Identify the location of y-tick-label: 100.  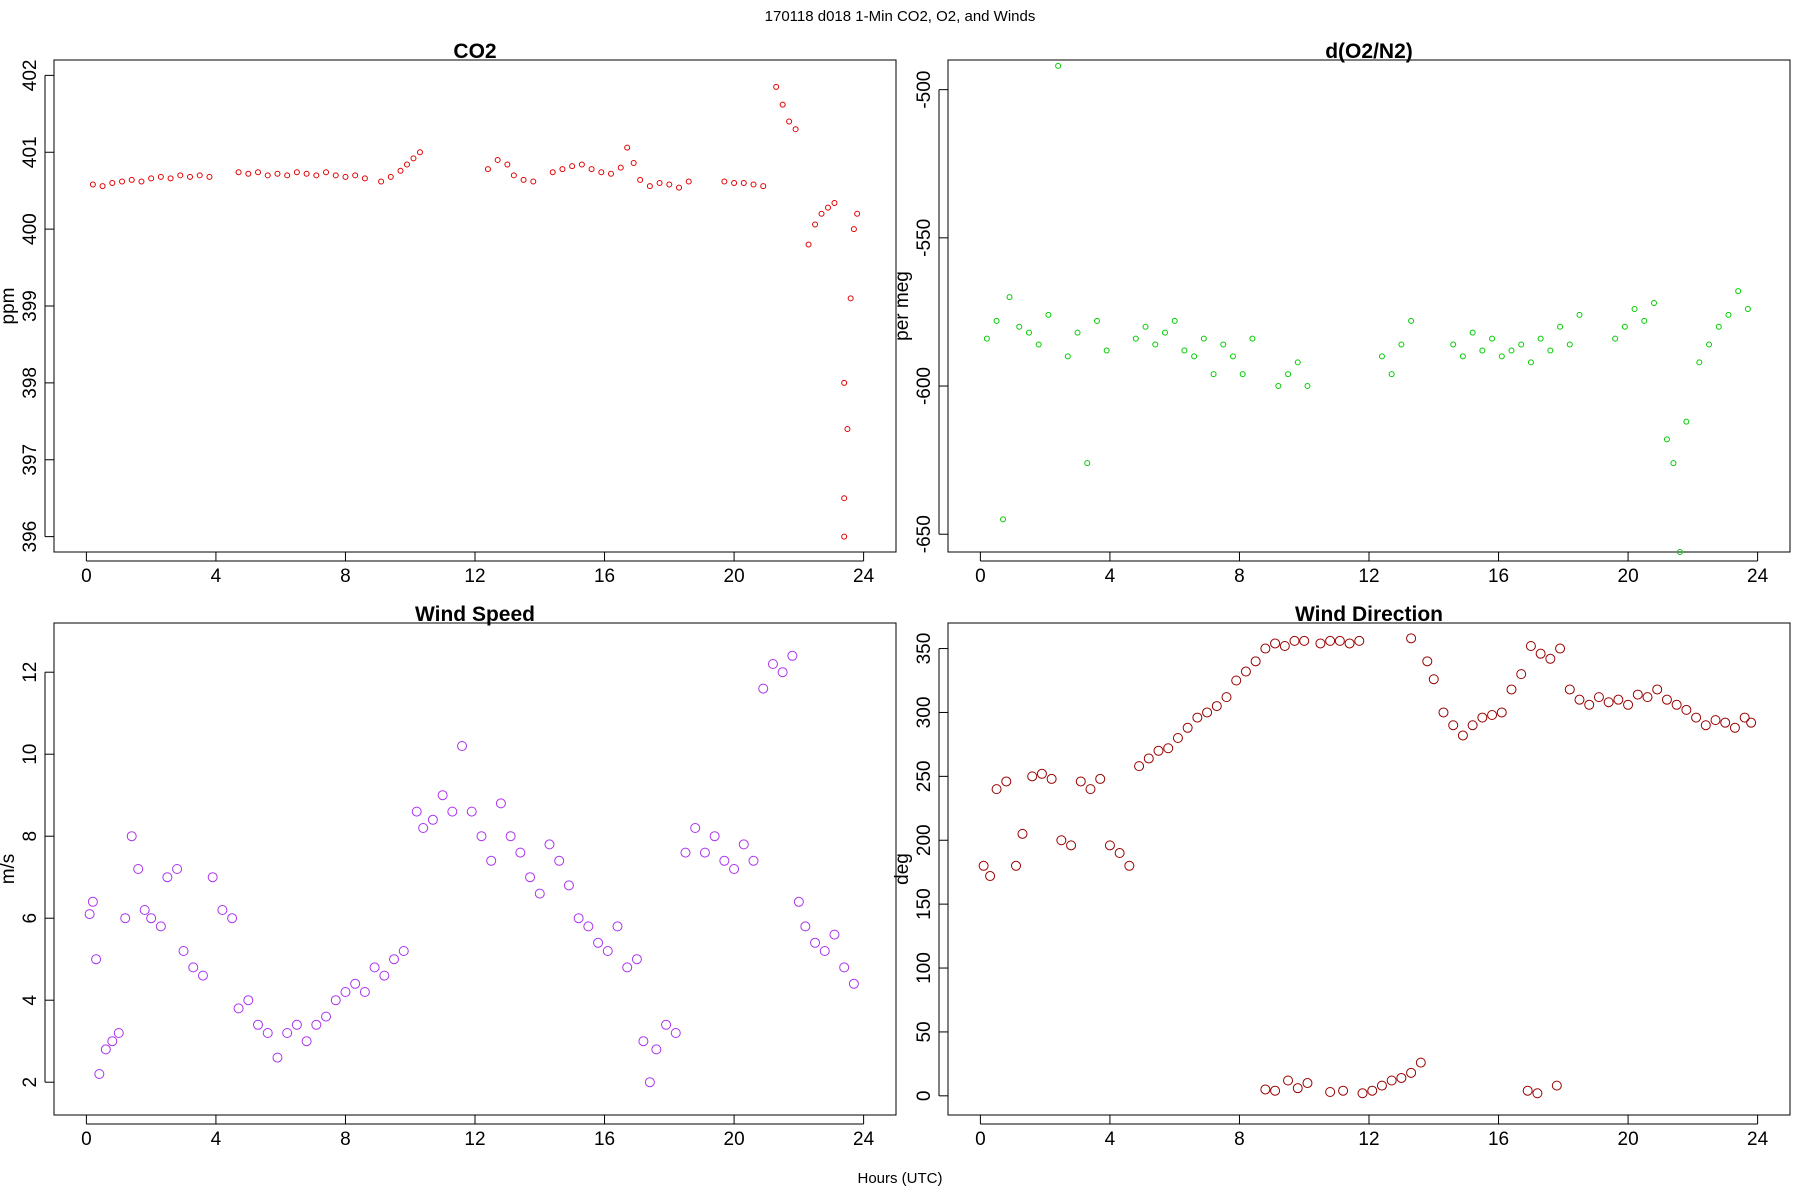
(924, 968).